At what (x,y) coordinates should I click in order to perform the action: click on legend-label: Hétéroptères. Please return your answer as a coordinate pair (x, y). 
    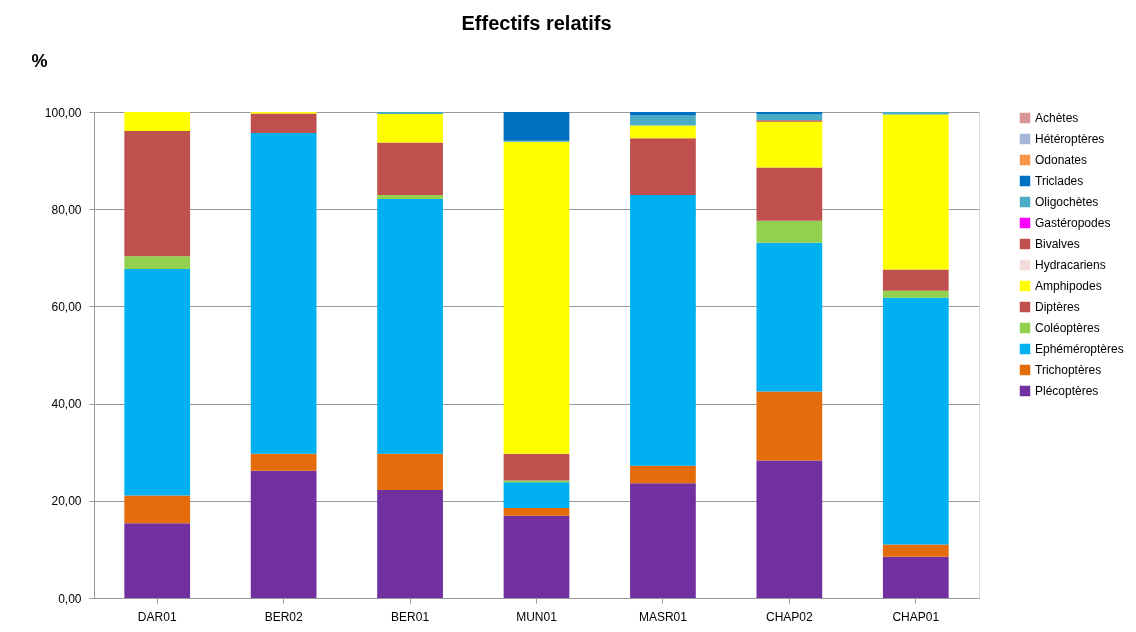
    Looking at the image, I should click on (1070, 139).